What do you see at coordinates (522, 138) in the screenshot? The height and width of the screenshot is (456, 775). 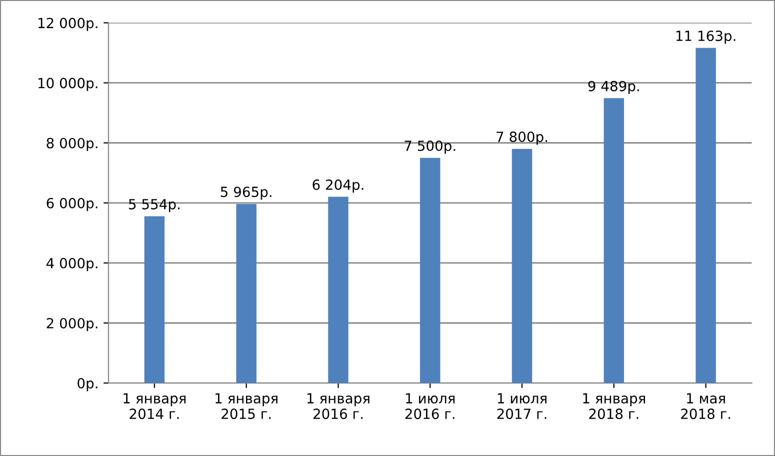 I see `data-label: 7 800р.` at bounding box center [522, 138].